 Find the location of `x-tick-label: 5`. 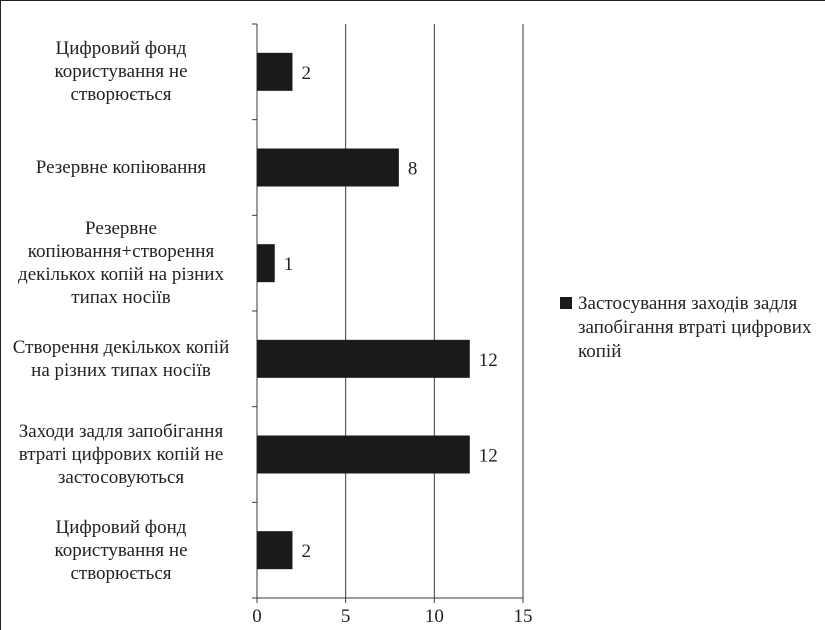

x-tick-label: 5 is located at coordinates (346, 616).